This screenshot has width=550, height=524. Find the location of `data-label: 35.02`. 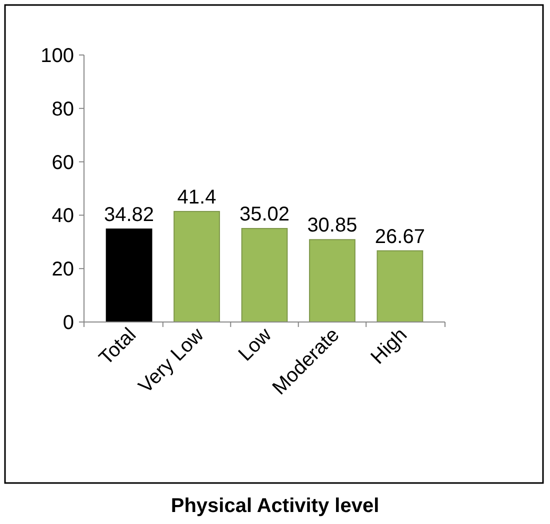

data-label: 35.02 is located at coordinates (264, 214).